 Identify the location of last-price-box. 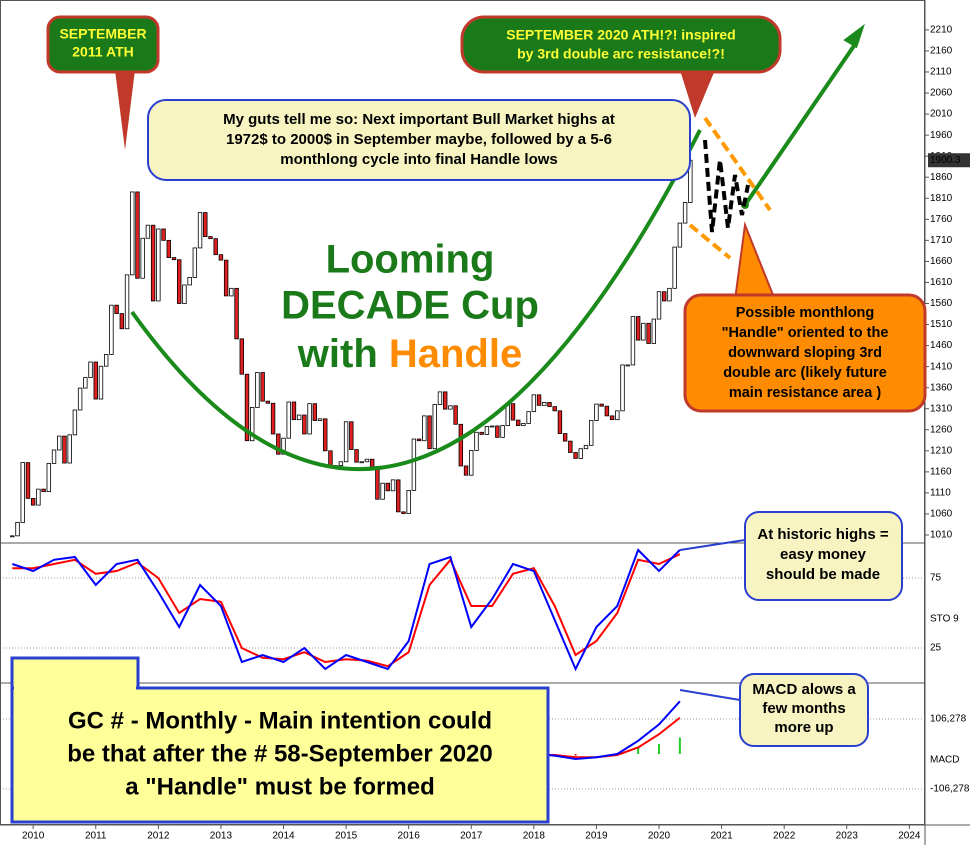
(949, 160).